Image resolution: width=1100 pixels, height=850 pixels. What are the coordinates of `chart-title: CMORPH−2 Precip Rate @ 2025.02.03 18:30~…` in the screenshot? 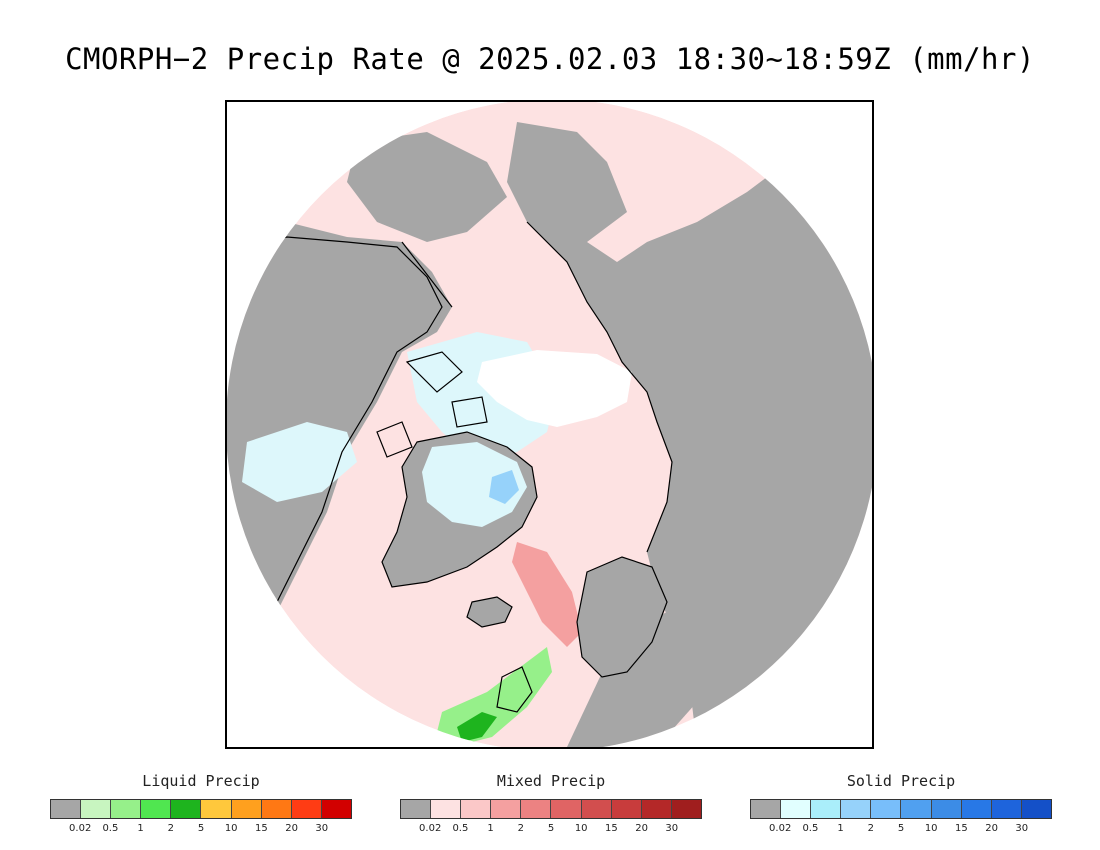 It's located at (550, 59).